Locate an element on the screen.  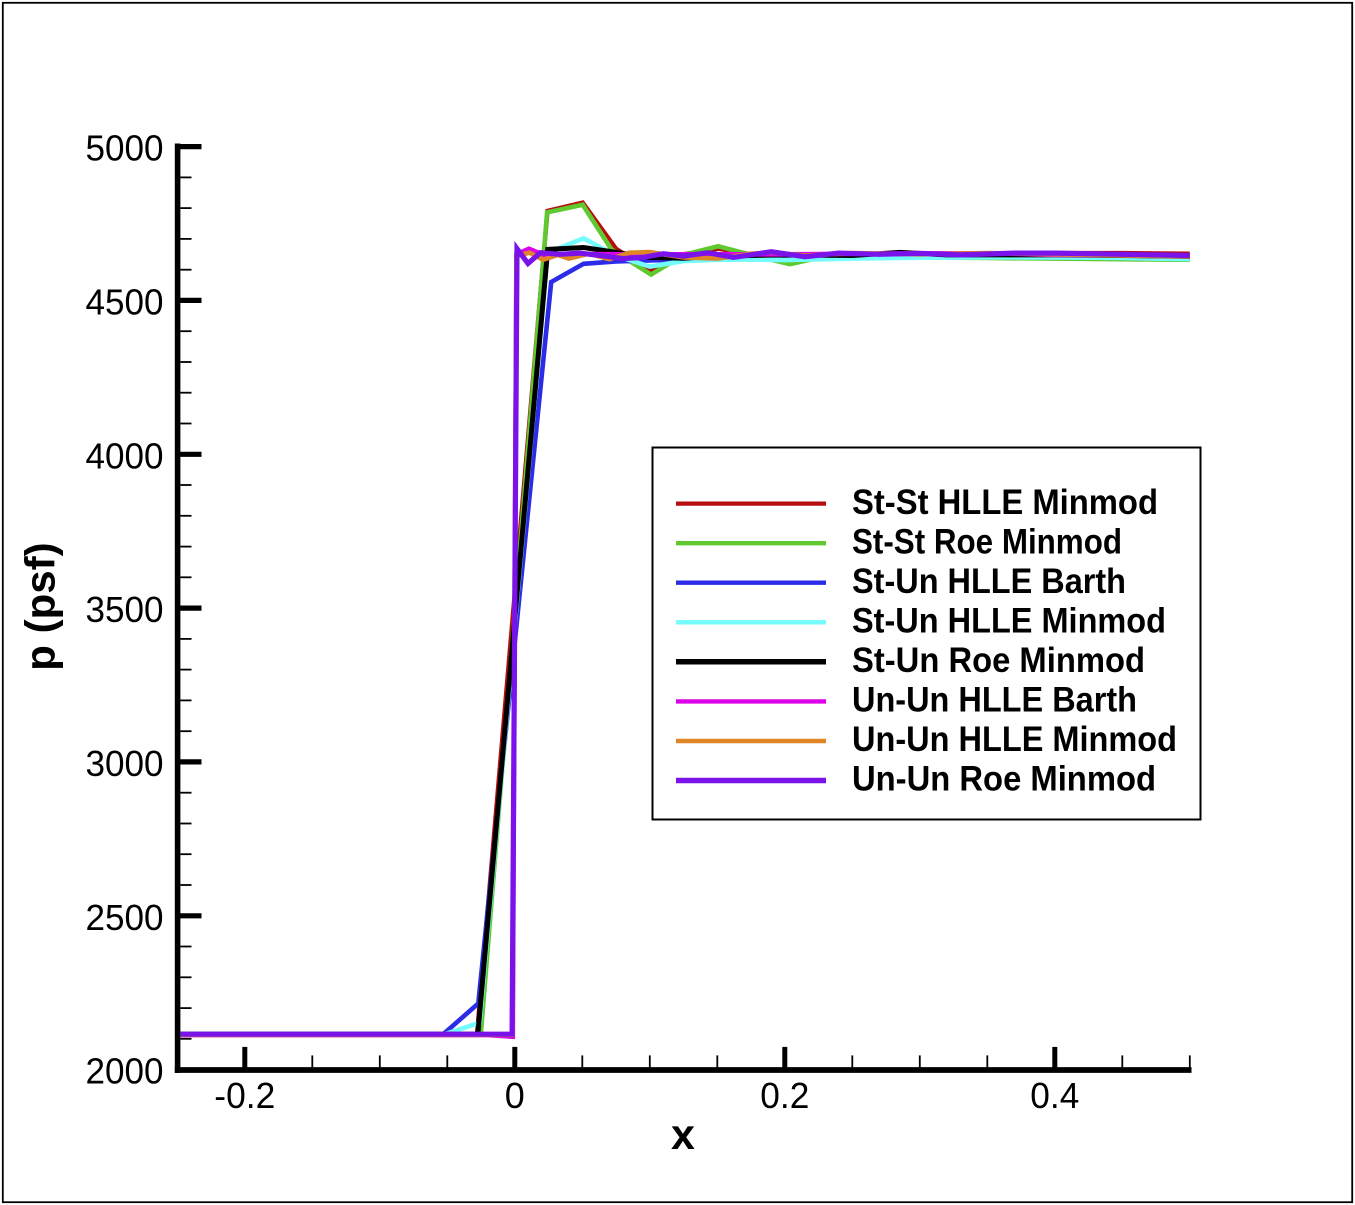
svg-text: 4500 is located at coordinates (125, 301).